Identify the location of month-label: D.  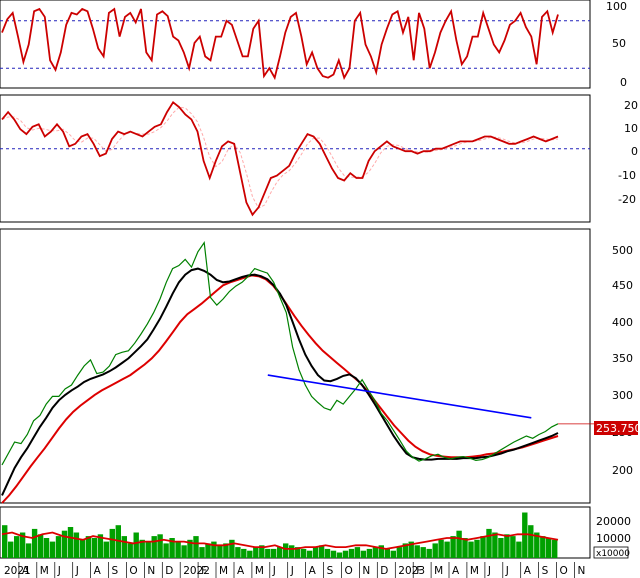
(384, 571).